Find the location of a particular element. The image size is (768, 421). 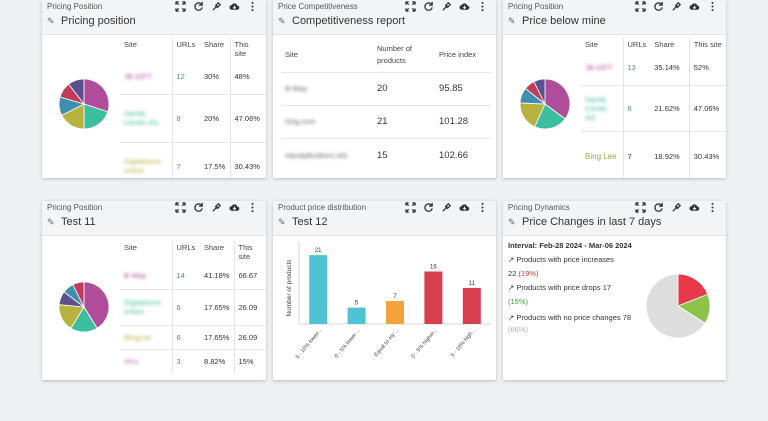

increase-label: Products with price increases is located at coordinates (565, 259).